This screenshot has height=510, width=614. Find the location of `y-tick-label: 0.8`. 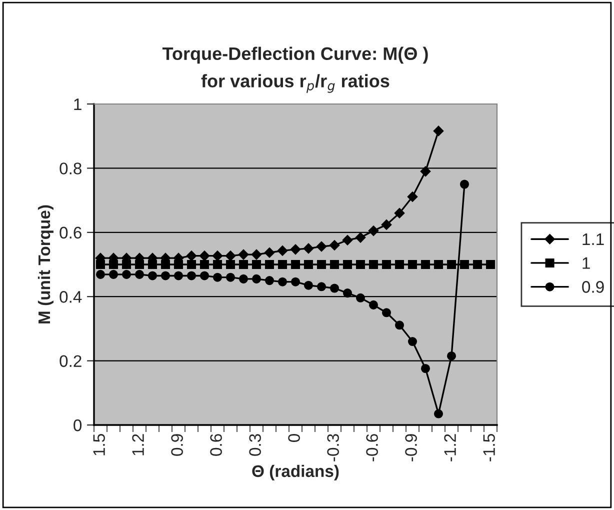

y-tick-label: 0.8 is located at coordinates (71, 168).